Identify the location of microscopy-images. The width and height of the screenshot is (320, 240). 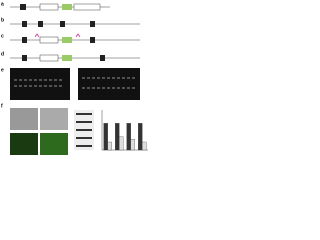
(39, 131).